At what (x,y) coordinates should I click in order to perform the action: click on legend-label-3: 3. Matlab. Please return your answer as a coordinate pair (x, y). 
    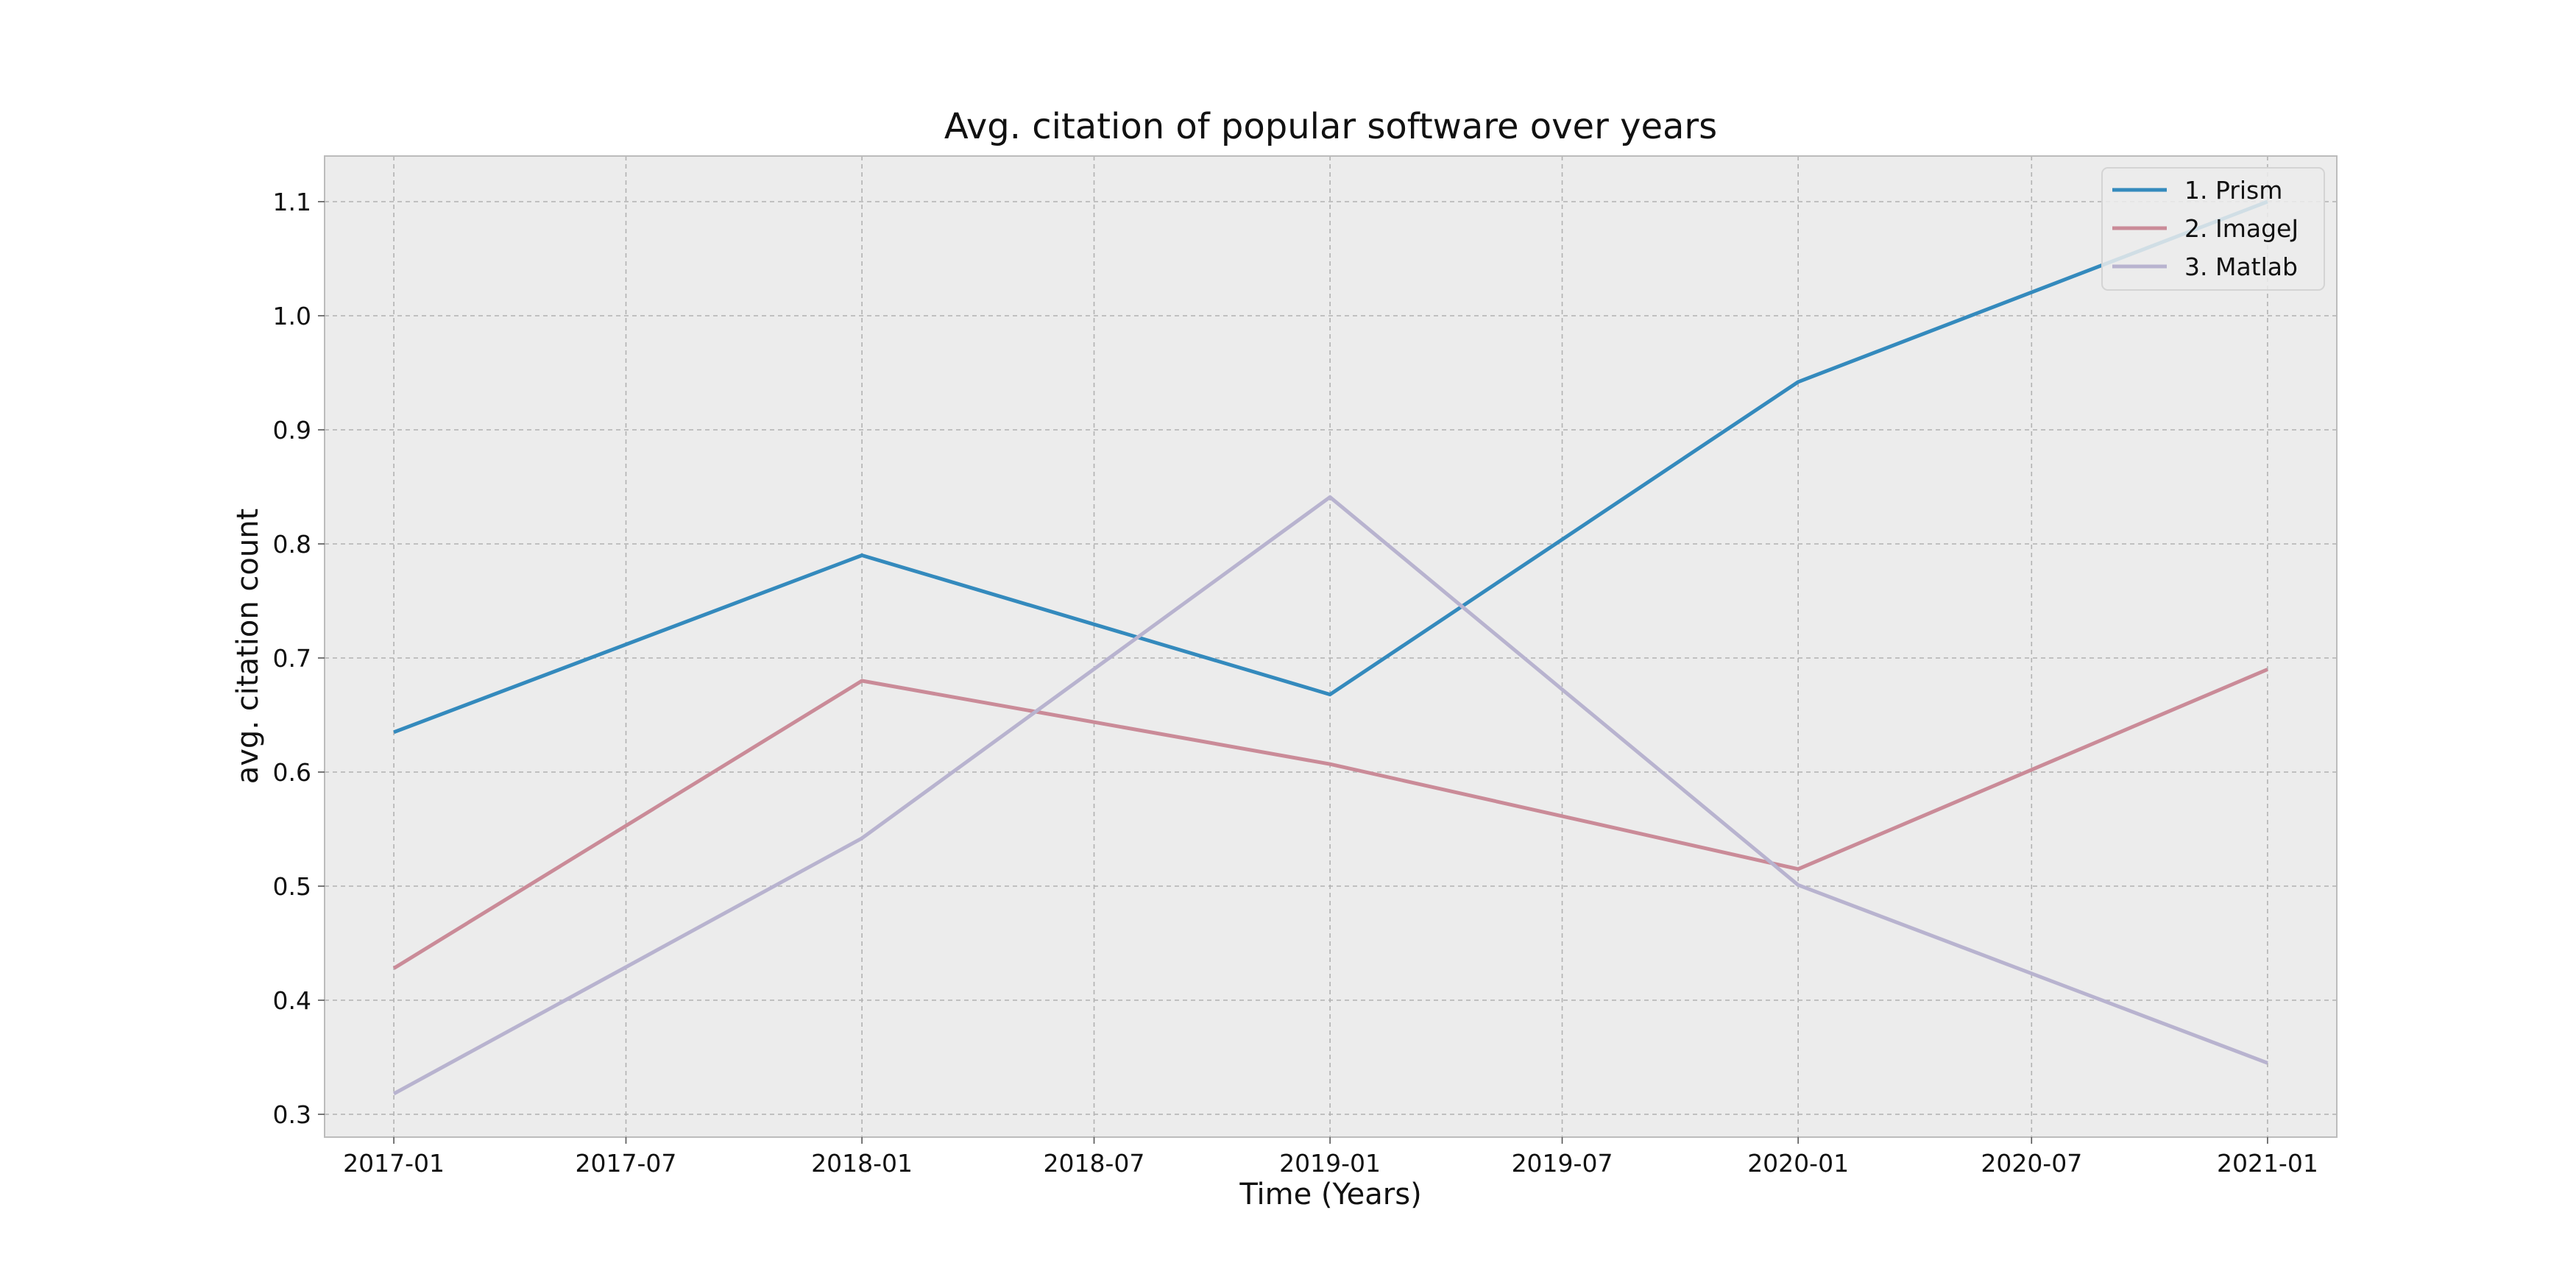
    Looking at the image, I should click on (2241, 266).